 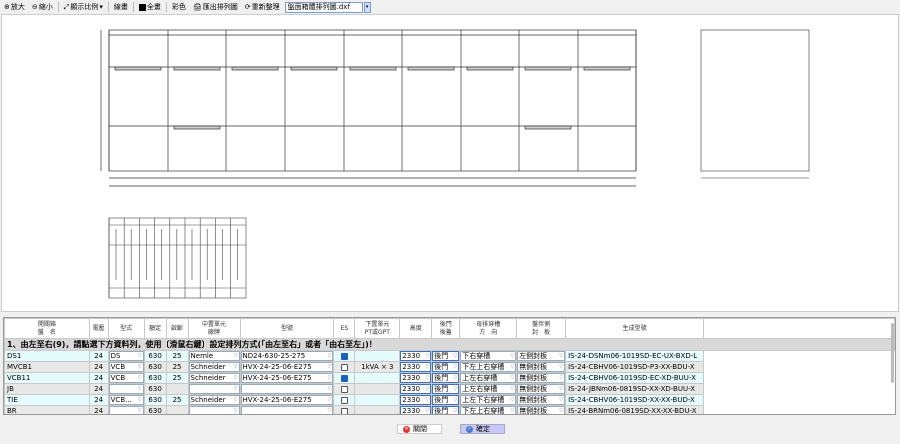 I want to click on panel-name: VCB11, so click(x=47, y=378).